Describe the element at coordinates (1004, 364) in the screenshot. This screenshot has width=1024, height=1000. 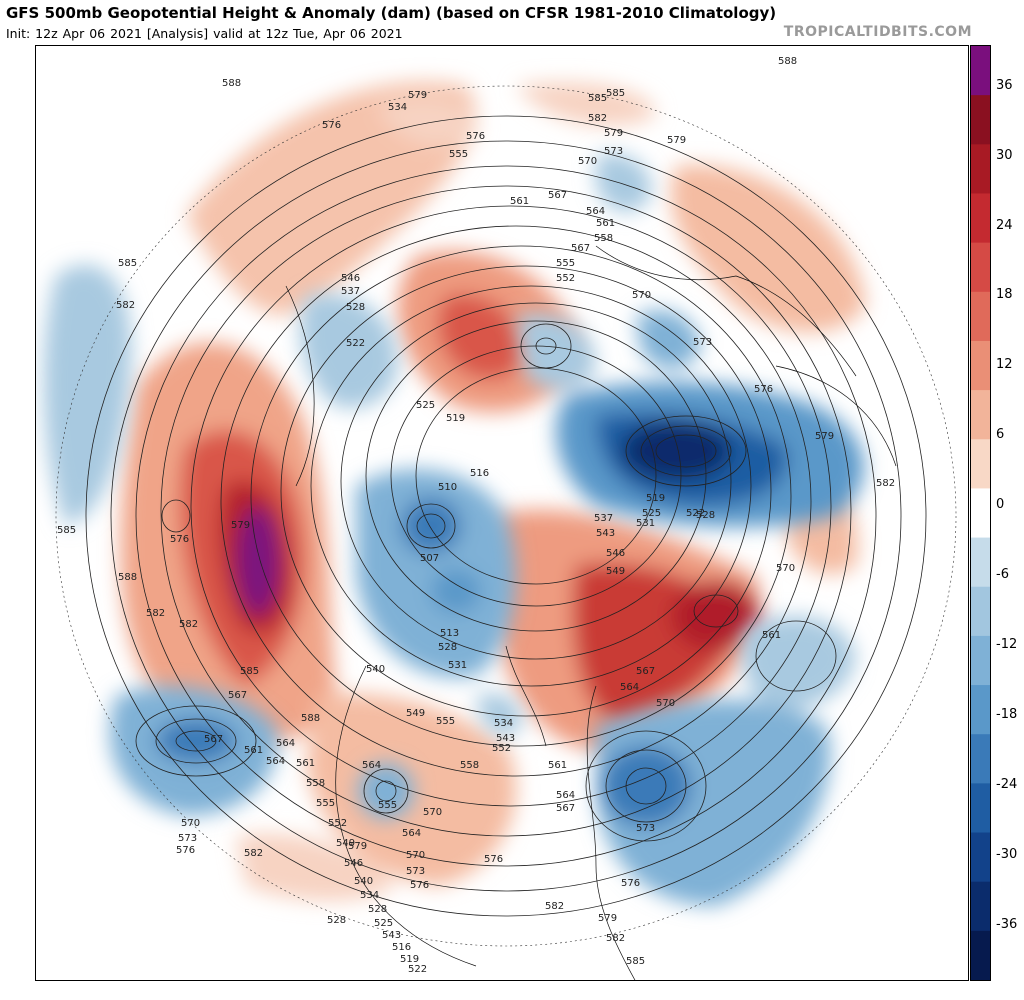
I see `colorbar-label: 12` at that location.